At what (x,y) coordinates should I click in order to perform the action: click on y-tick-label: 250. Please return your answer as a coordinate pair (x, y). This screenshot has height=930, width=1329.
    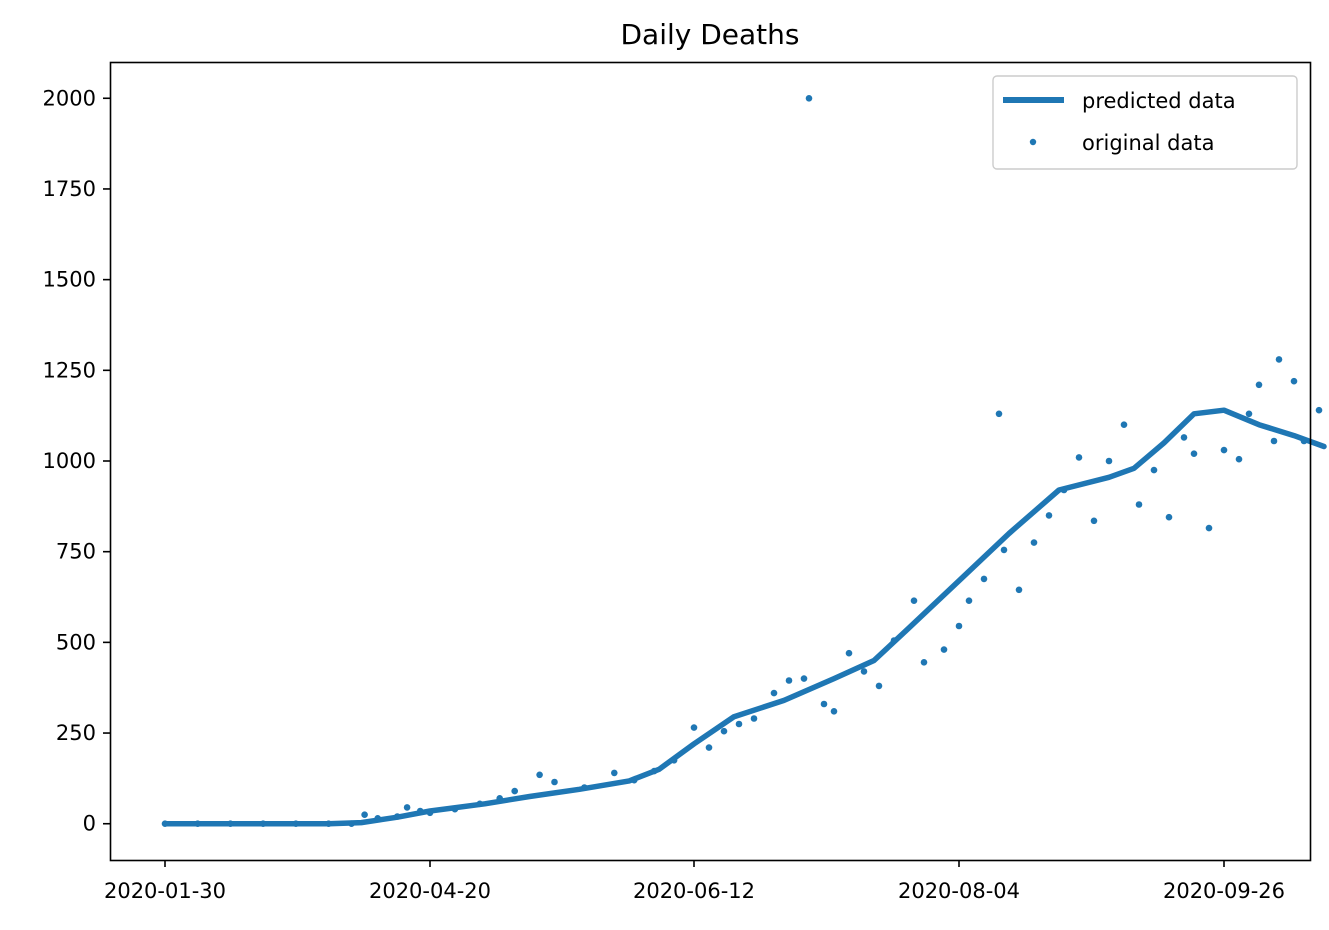
    Looking at the image, I should click on (76, 733).